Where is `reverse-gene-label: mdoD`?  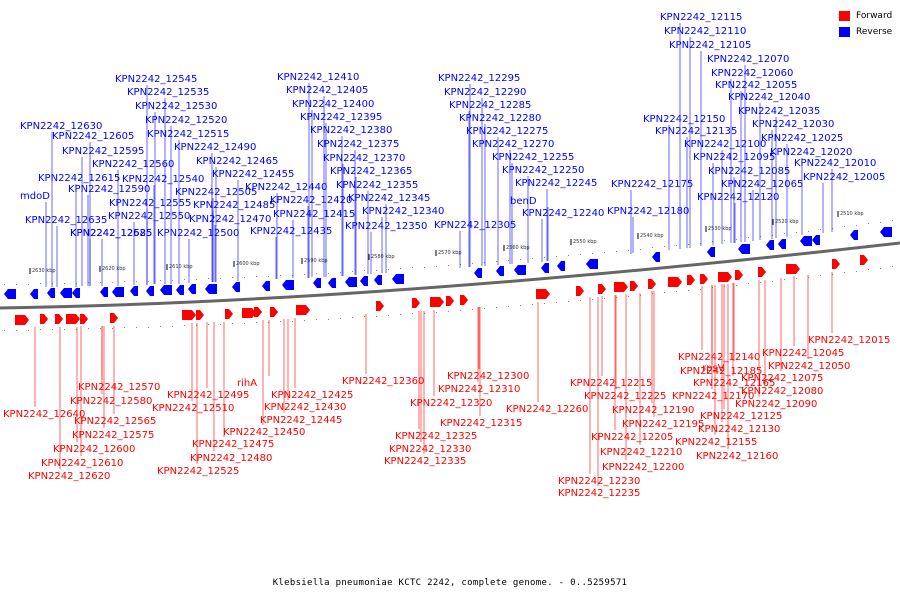 reverse-gene-label: mdoD is located at coordinates (35, 196).